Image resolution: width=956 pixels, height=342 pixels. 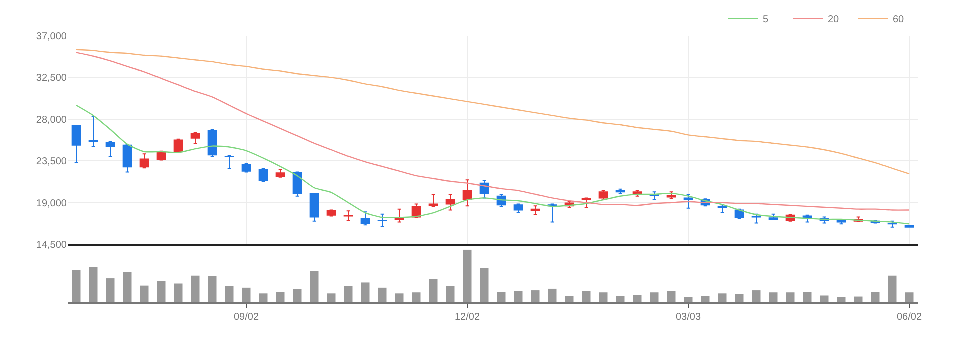 What do you see at coordinates (909, 317) in the screenshot?
I see `x-tick-label: 06/02` at bounding box center [909, 317].